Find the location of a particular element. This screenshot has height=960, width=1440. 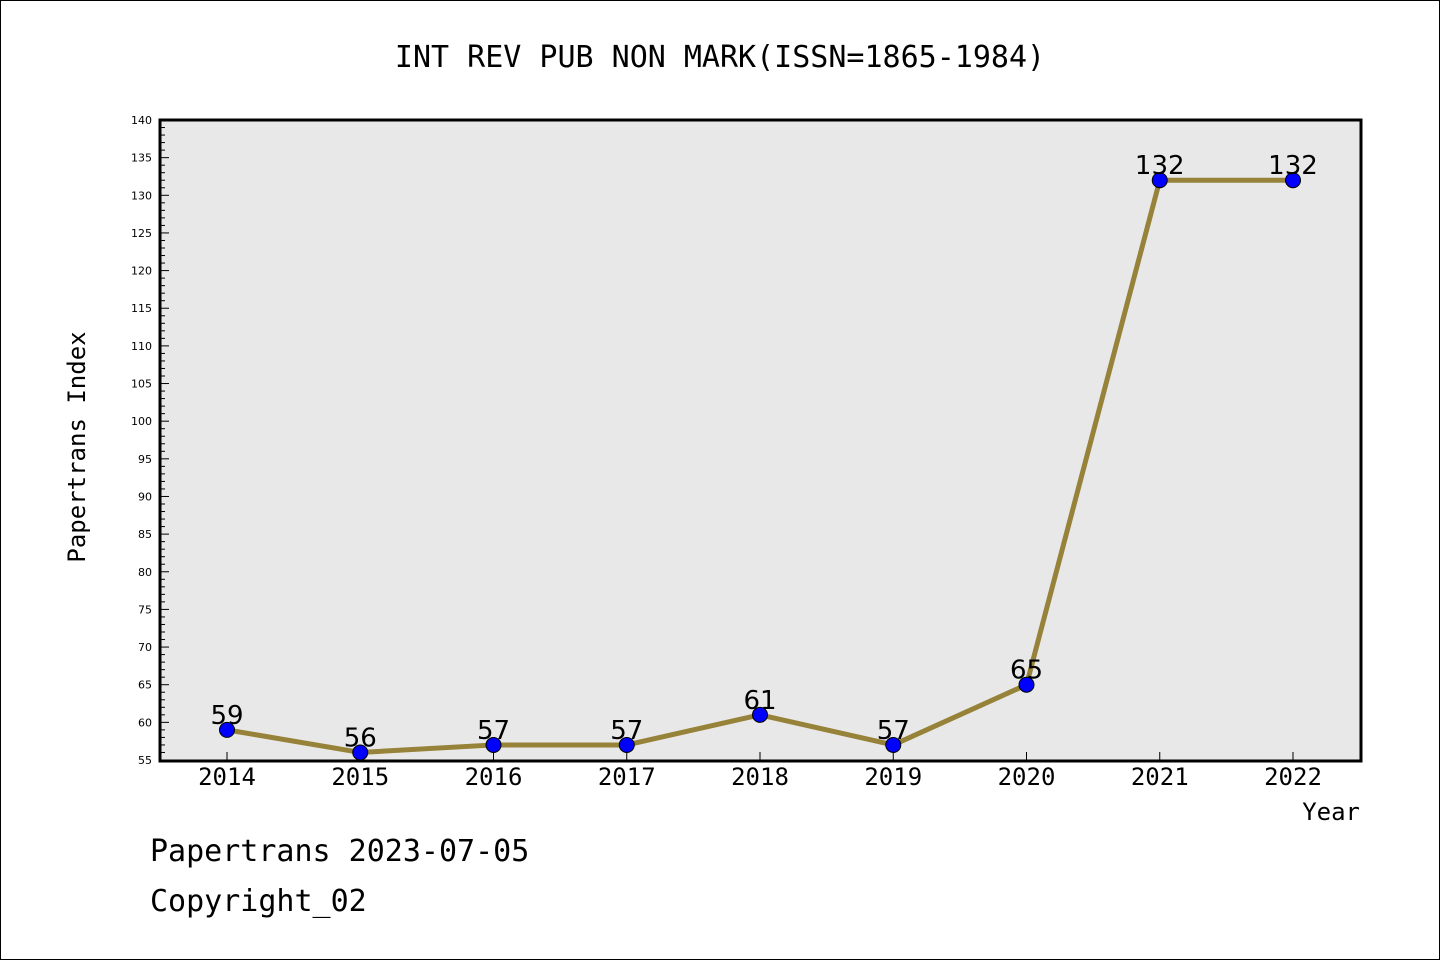

x-axis-ticks: 2014 2015 2016 2017 2018 2019 2020 2021 2022 is located at coordinates (760, 771).